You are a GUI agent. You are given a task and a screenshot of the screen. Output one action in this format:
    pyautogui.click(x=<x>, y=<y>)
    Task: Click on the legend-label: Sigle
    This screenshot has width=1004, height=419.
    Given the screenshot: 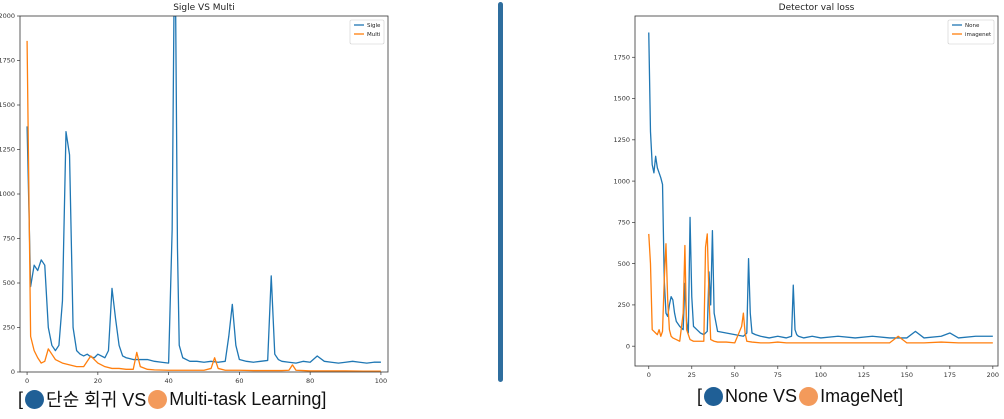 What is the action you would take?
    pyautogui.click(x=374, y=26)
    